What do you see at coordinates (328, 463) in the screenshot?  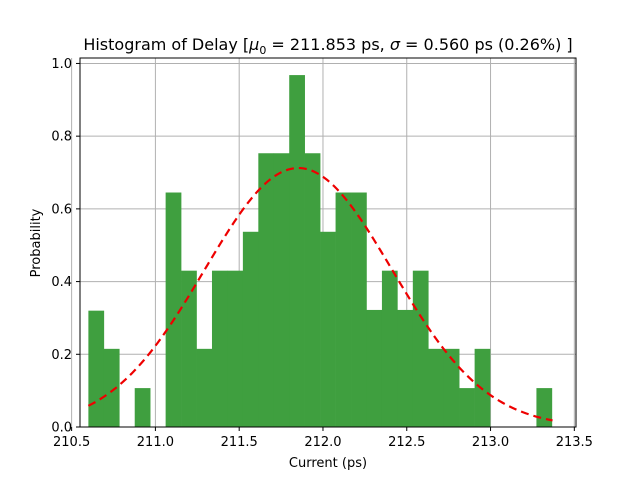 I see `x-axis-label: Current (ps)` at bounding box center [328, 463].